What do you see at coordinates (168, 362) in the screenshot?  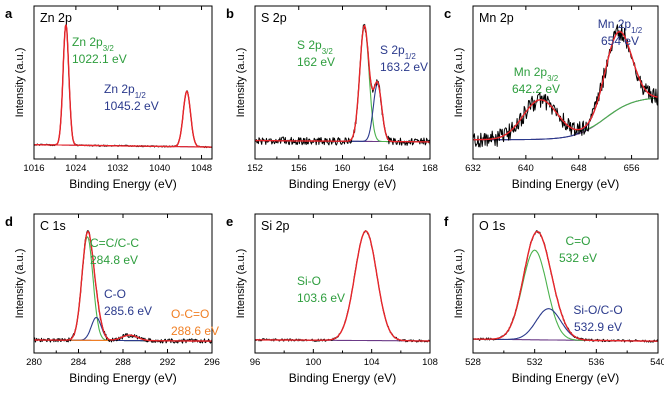 I see `x-tick-label: 292` at bounding box center [168, 362].